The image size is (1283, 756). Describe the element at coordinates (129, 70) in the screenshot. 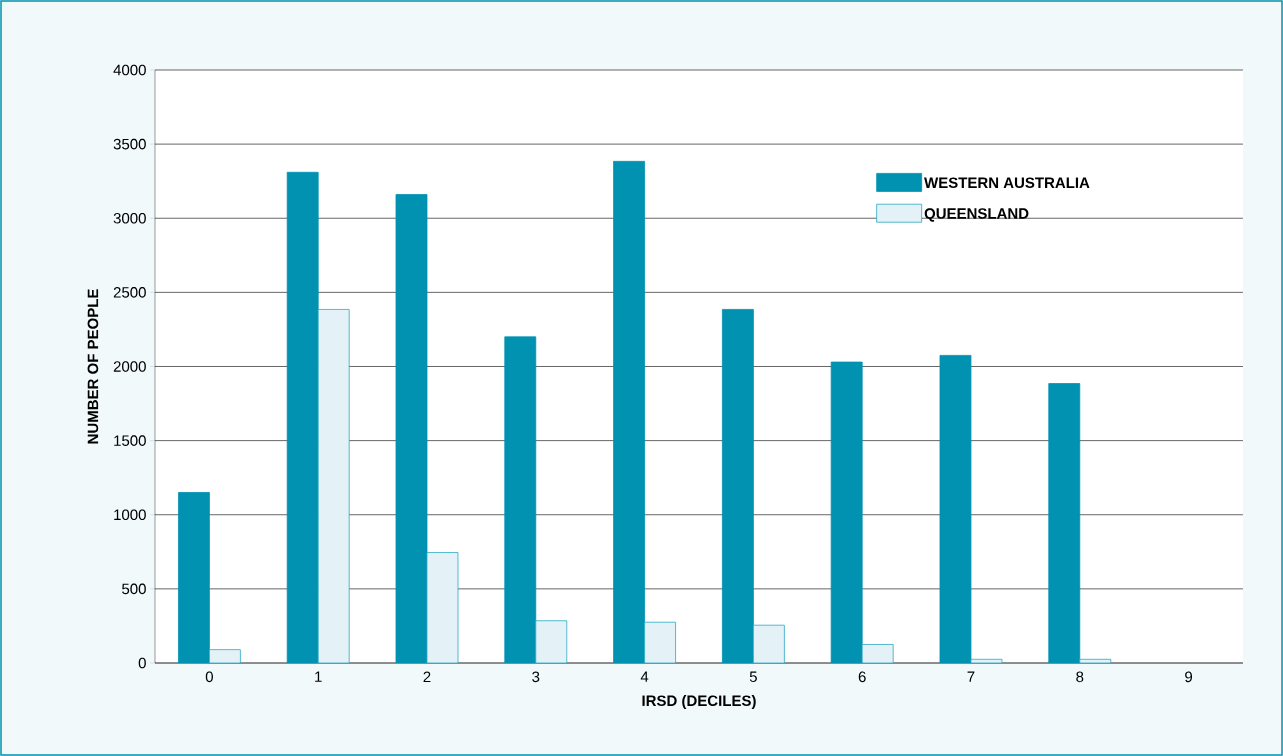

I see `y-tick-label: 4000` at that location.